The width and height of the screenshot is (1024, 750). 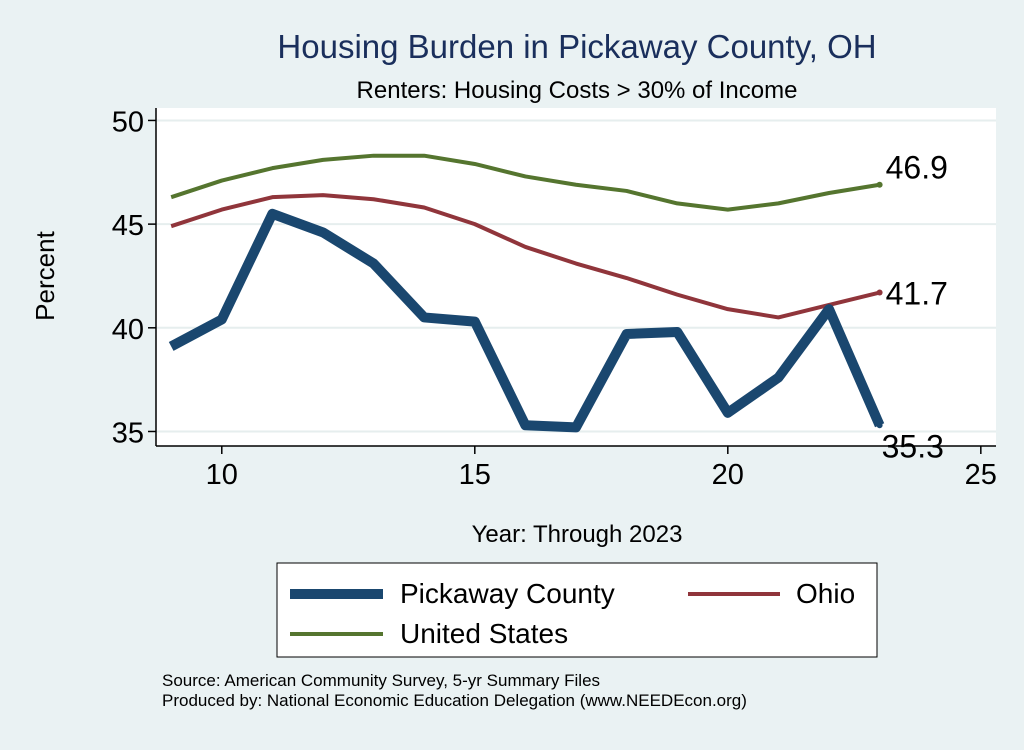 What do you see at coordinates (475, 475) in the screenshot?
I see `x-tick-label-15: 15` at bounding box center [475, 475].